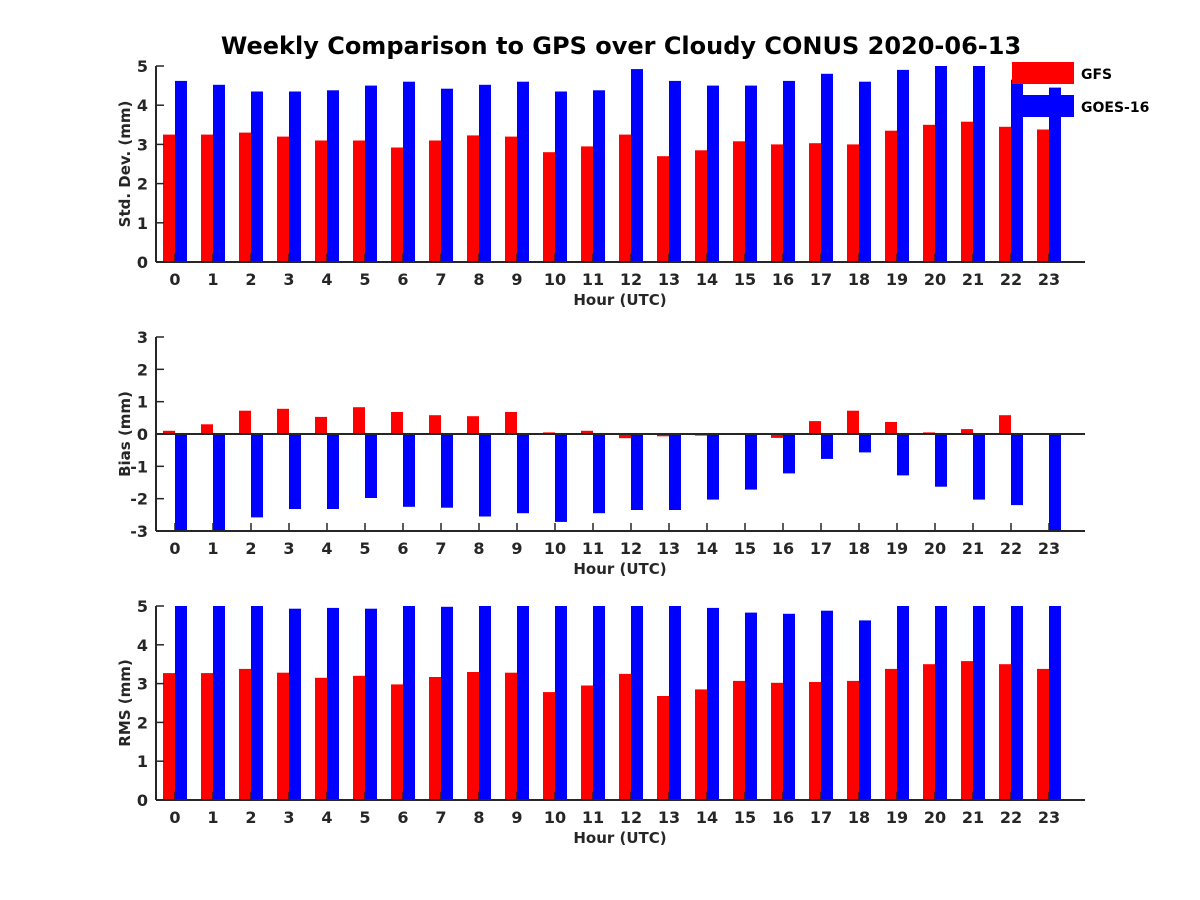 This screenshot has height=900, width=1200. Describe the element at coordinates (1096, 75) in the screenshot. I see `legend-label-gfs: GFS` at that location.